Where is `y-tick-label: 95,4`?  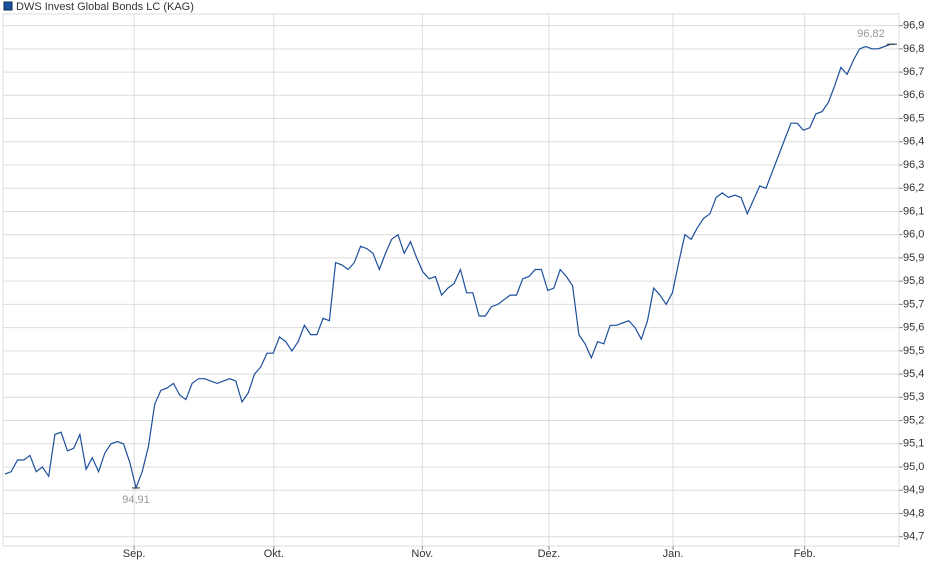 y-tick-label: 95,4 is located at coordinates (913, 374).